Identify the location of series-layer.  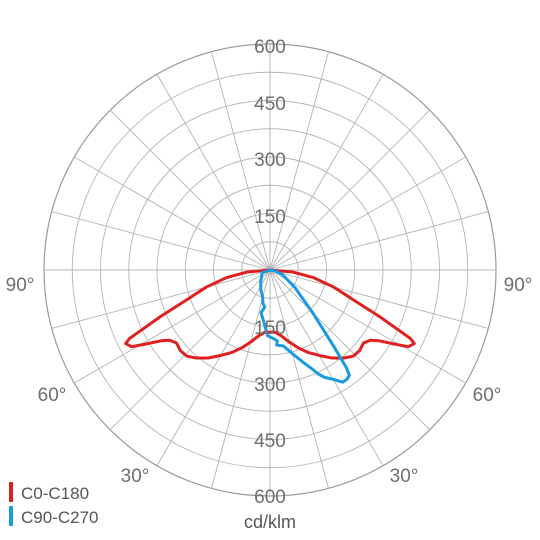
(270, 326).